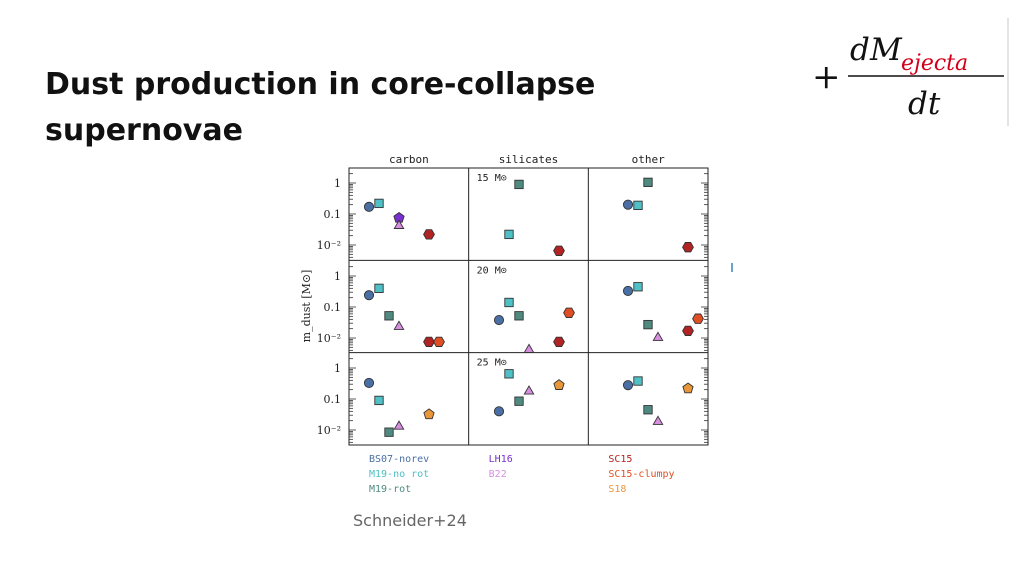  What do you see at coordinates (732, 267) in the screenshot?
I see `edge-marker` at bounding box center [732, 267].